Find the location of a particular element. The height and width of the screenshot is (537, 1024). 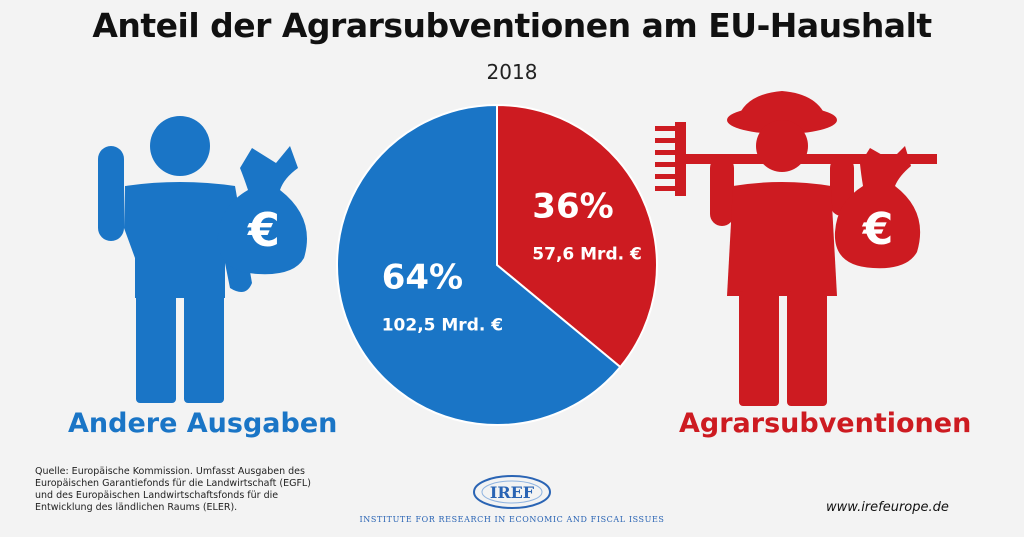

logo-name: IREF is located at coordinates (512, 492).